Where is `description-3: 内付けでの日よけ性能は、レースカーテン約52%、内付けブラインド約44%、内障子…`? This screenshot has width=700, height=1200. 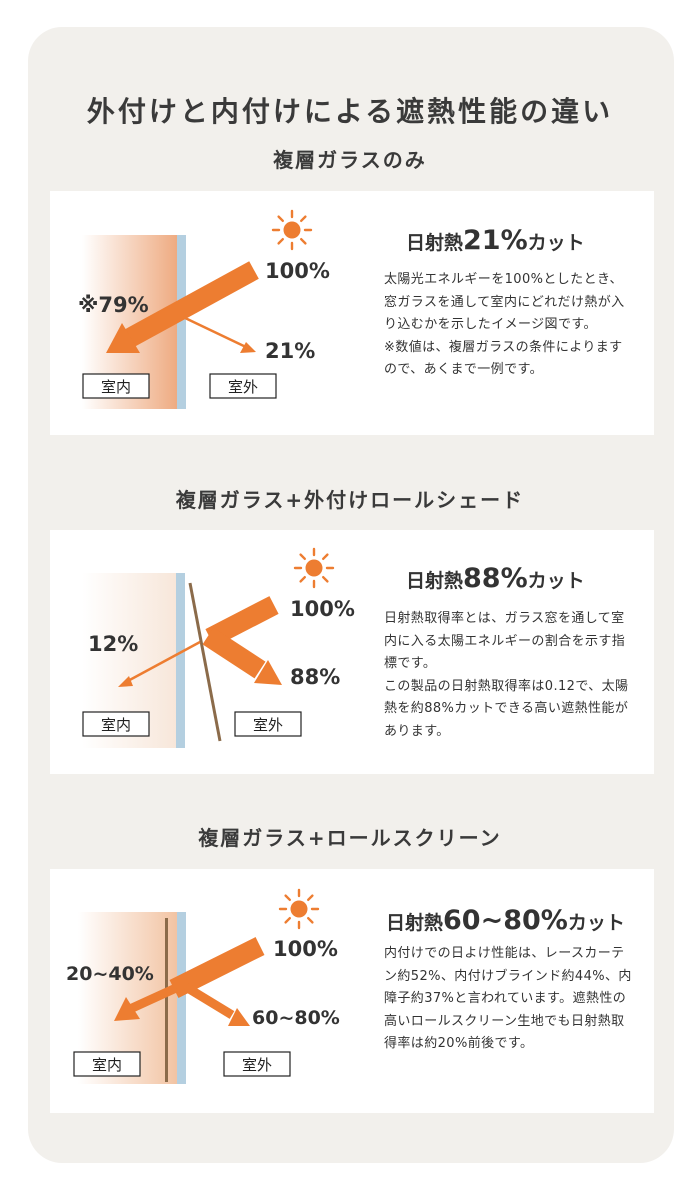 description-3: 内付けでの日よけ性能は、レースカーテン約52%、内付けブラインド約44%、内障子… is located at coordinates (509, 999).